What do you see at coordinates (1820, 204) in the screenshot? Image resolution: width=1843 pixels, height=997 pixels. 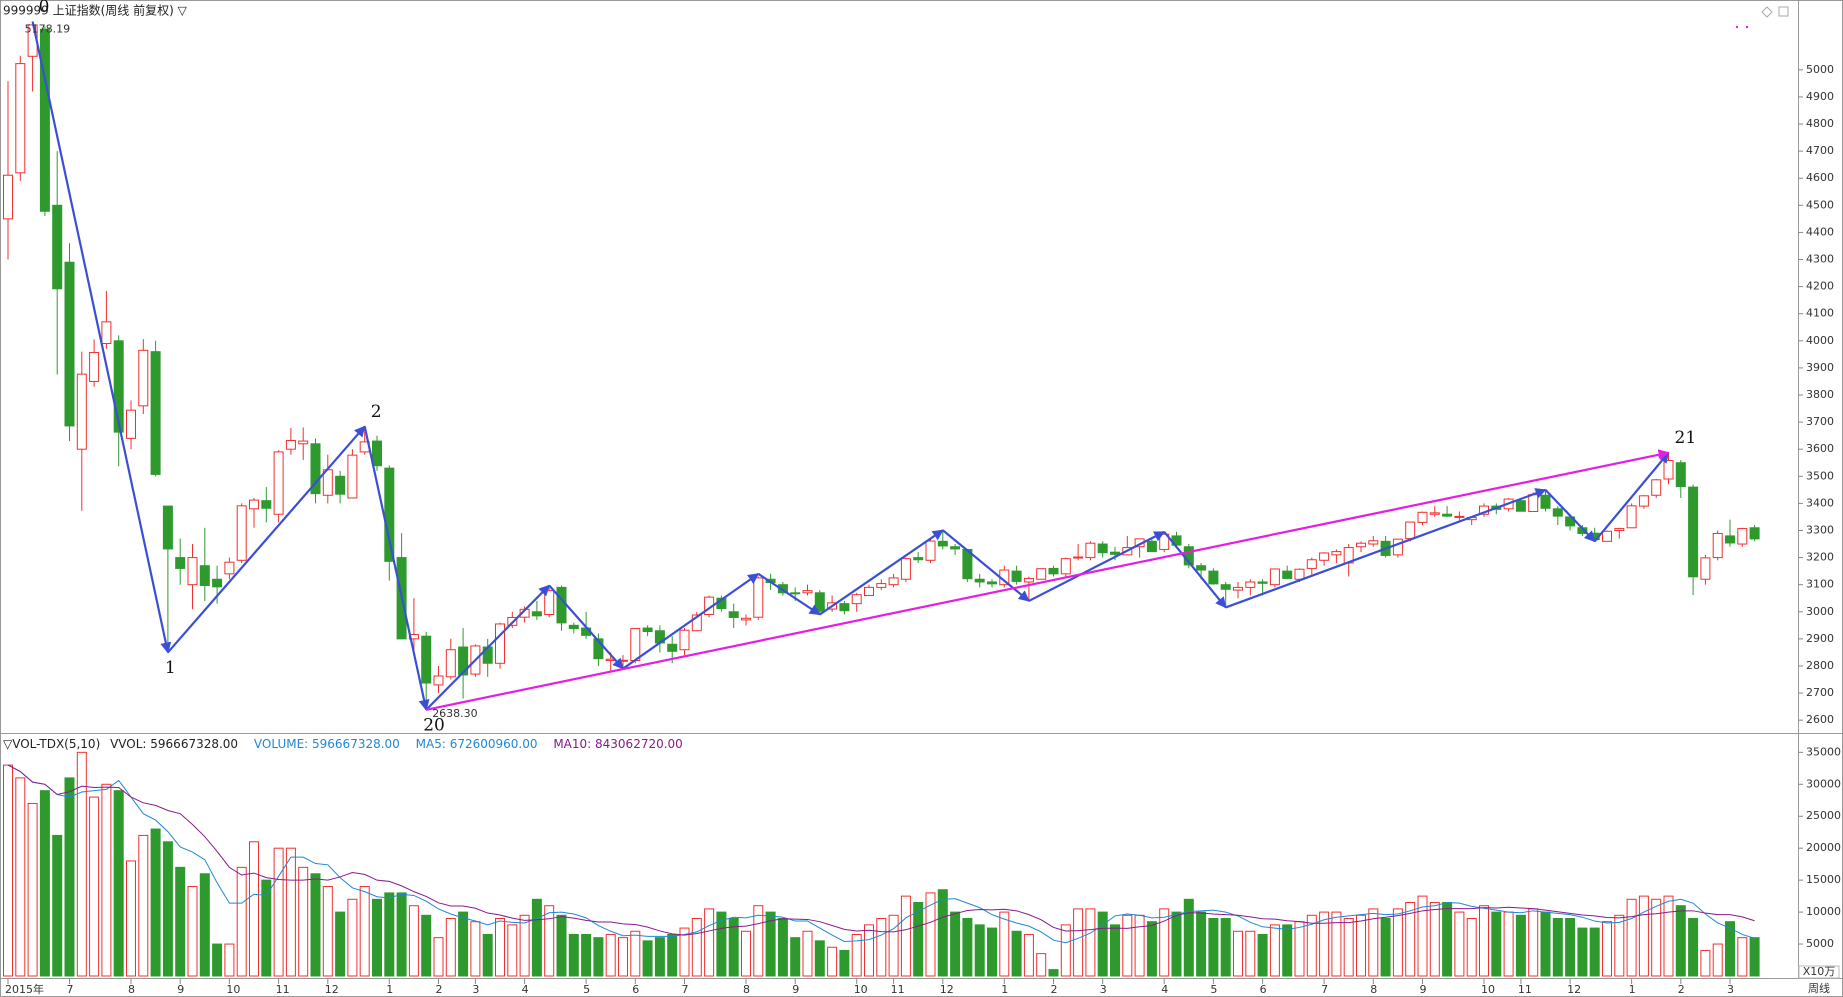 I see `y-tick-label: 4500` at bounding box center [1820, 204].